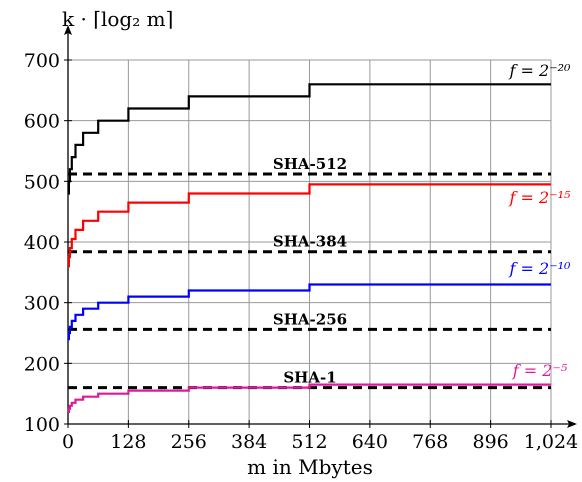  I want to click on x-tick-label-0: 0, so click(68, 442).